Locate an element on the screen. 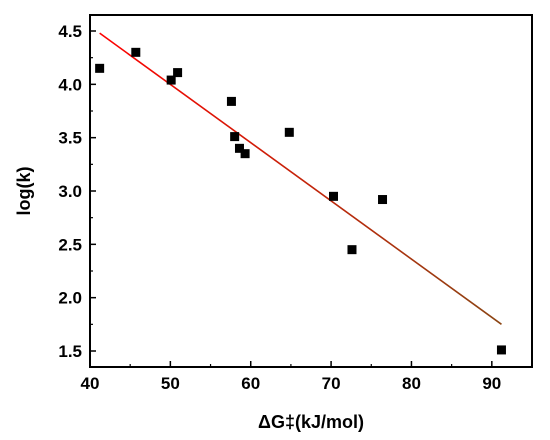 Image resolution: width=550 pixels, height=440 pixels. y-tick-label: 2.0 is located at coordinates (70, 298).